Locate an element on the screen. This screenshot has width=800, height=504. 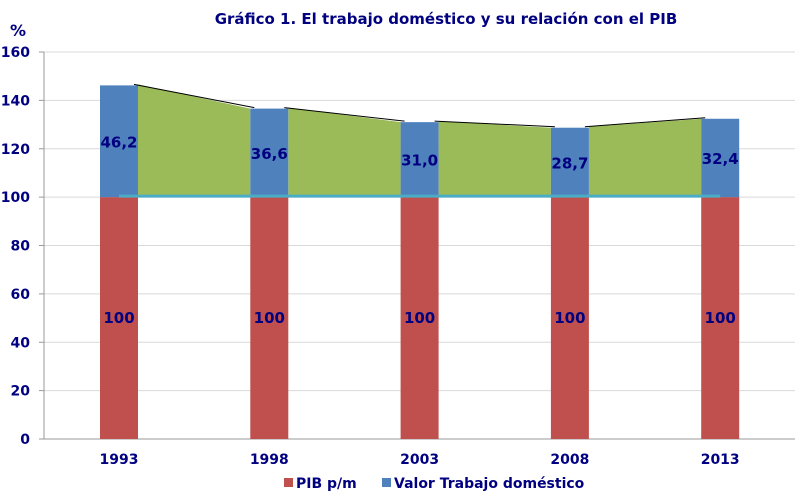
legend-label-pib: PIB p/m is located at coordinates (326, 484).